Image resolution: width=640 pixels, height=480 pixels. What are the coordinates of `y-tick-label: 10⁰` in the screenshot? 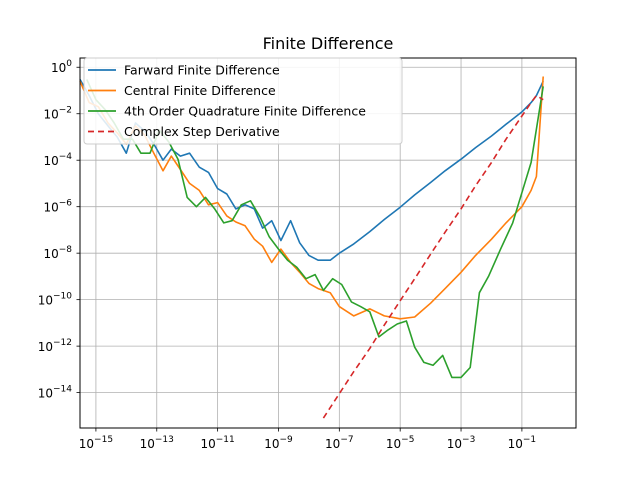 It's located at (61, 67).